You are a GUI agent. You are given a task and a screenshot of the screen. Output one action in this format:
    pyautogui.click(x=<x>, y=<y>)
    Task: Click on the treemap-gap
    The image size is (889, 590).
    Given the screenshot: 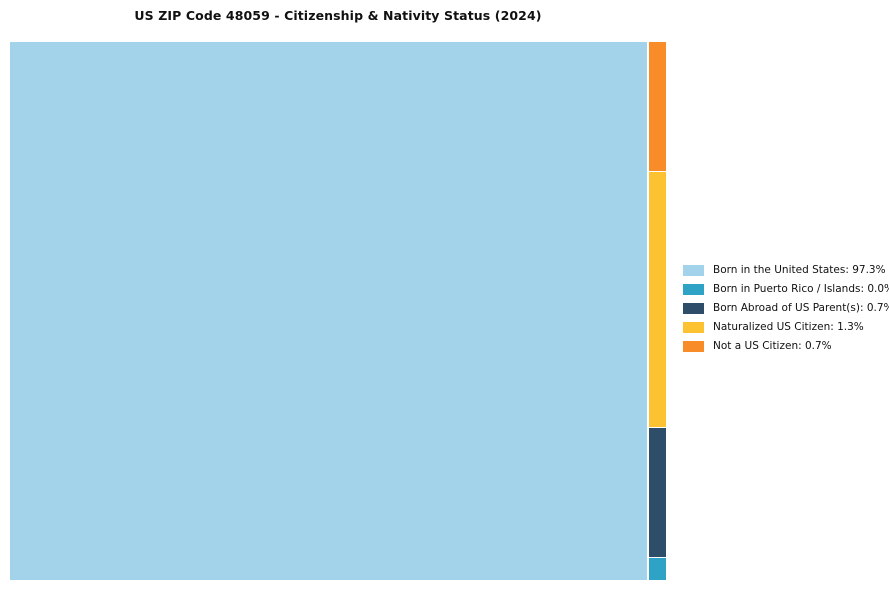 What is the action you would take?
    pyautogui.click(x=647, y=311)
    